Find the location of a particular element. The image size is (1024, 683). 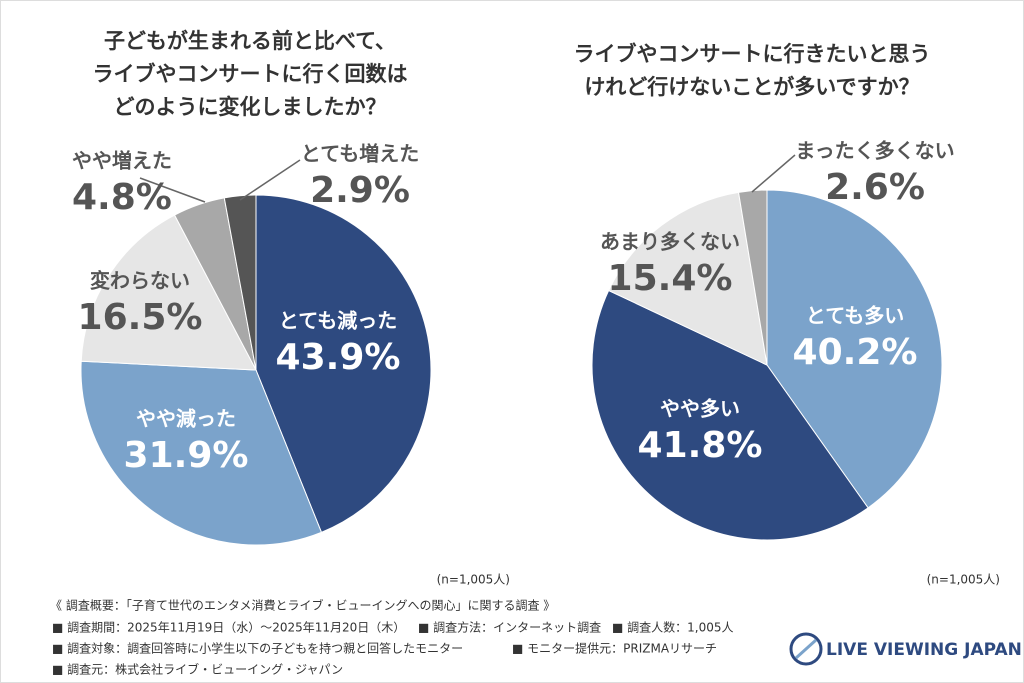

chart-title: ライブやコンサートに行く回数は is located at coordinates (250, 74).